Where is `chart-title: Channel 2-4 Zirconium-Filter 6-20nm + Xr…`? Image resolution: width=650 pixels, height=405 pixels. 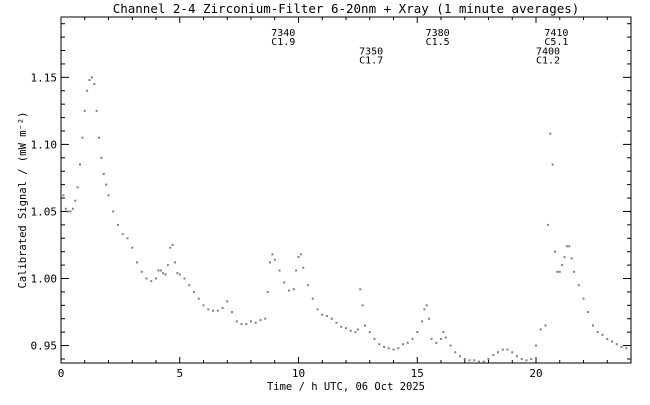 chart-title: Channel 2-4 Zirconium-Filter 6-20nm + Xr… is located at coordinates (346, 8).